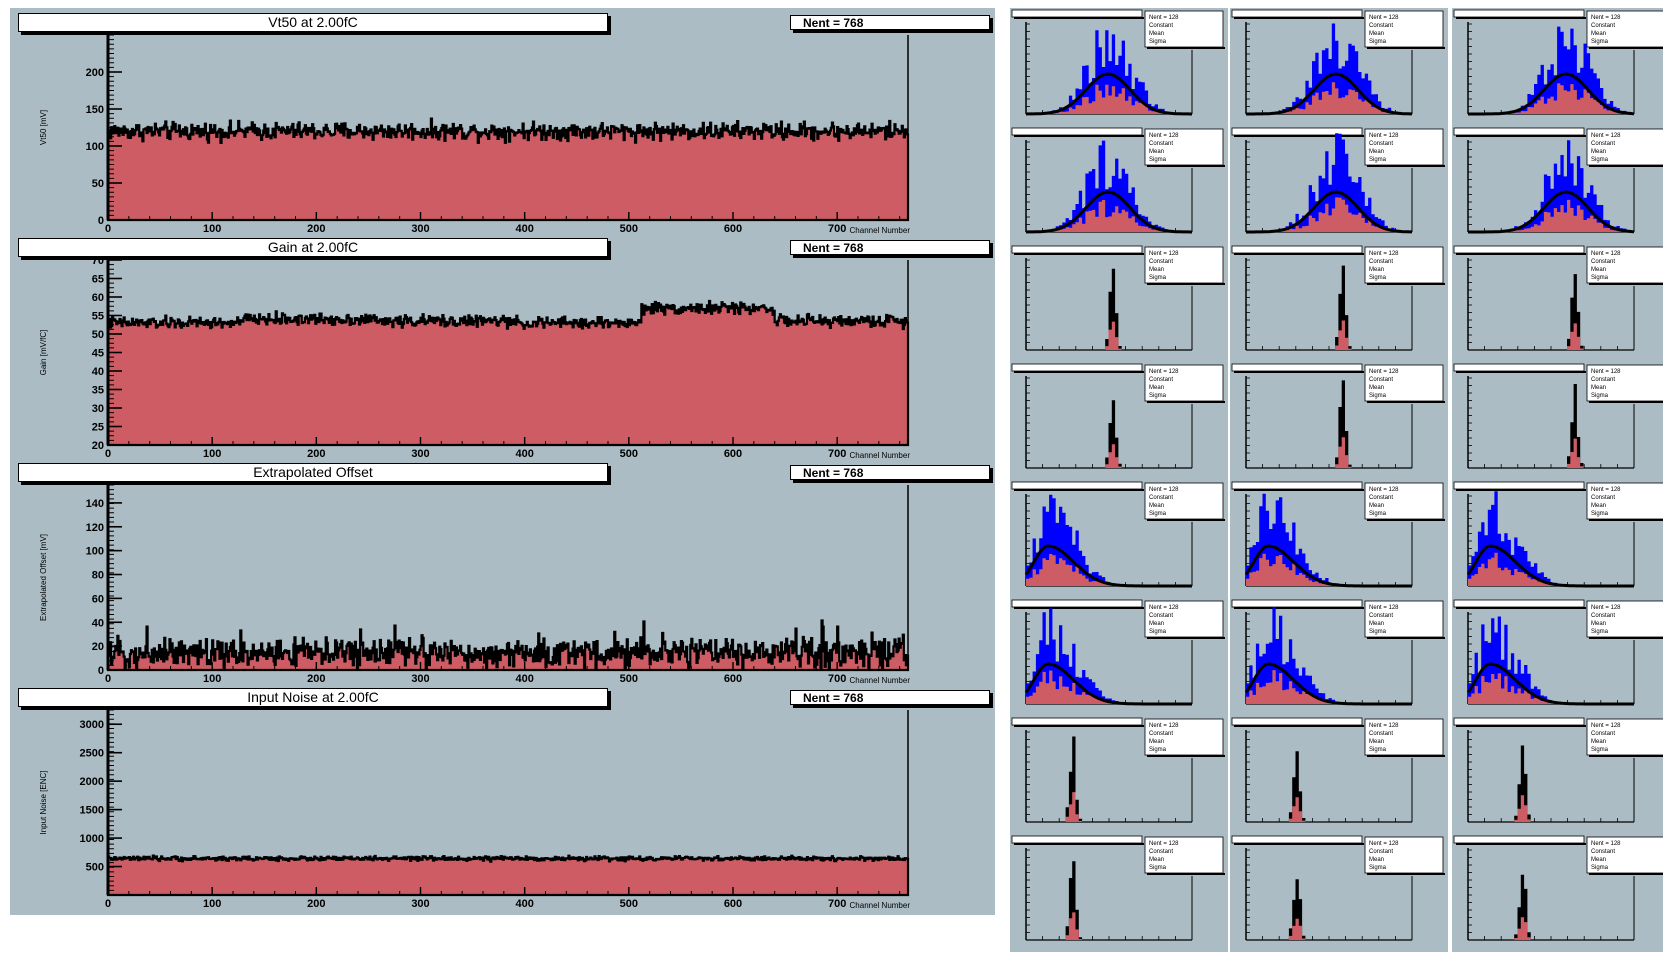 The height and width of the screenshot is (956, 1663). What do you see at coordinates (313, 22) in the screenshot?
I see `chart-title: Vt50 at 2.00fC` at bounding box center [313, 22].